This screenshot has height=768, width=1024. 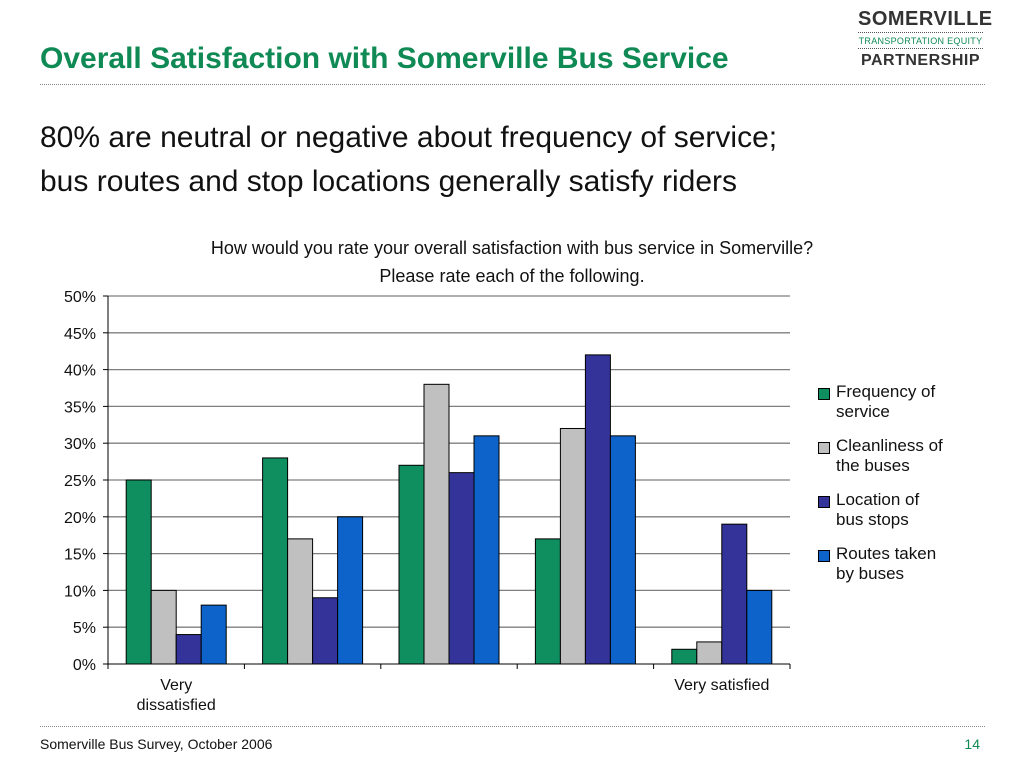 What do you see at coordinates (878, 509) in the screenshot?
I see `legend-label: Location of bus stops` at bounding box center [878, 509].